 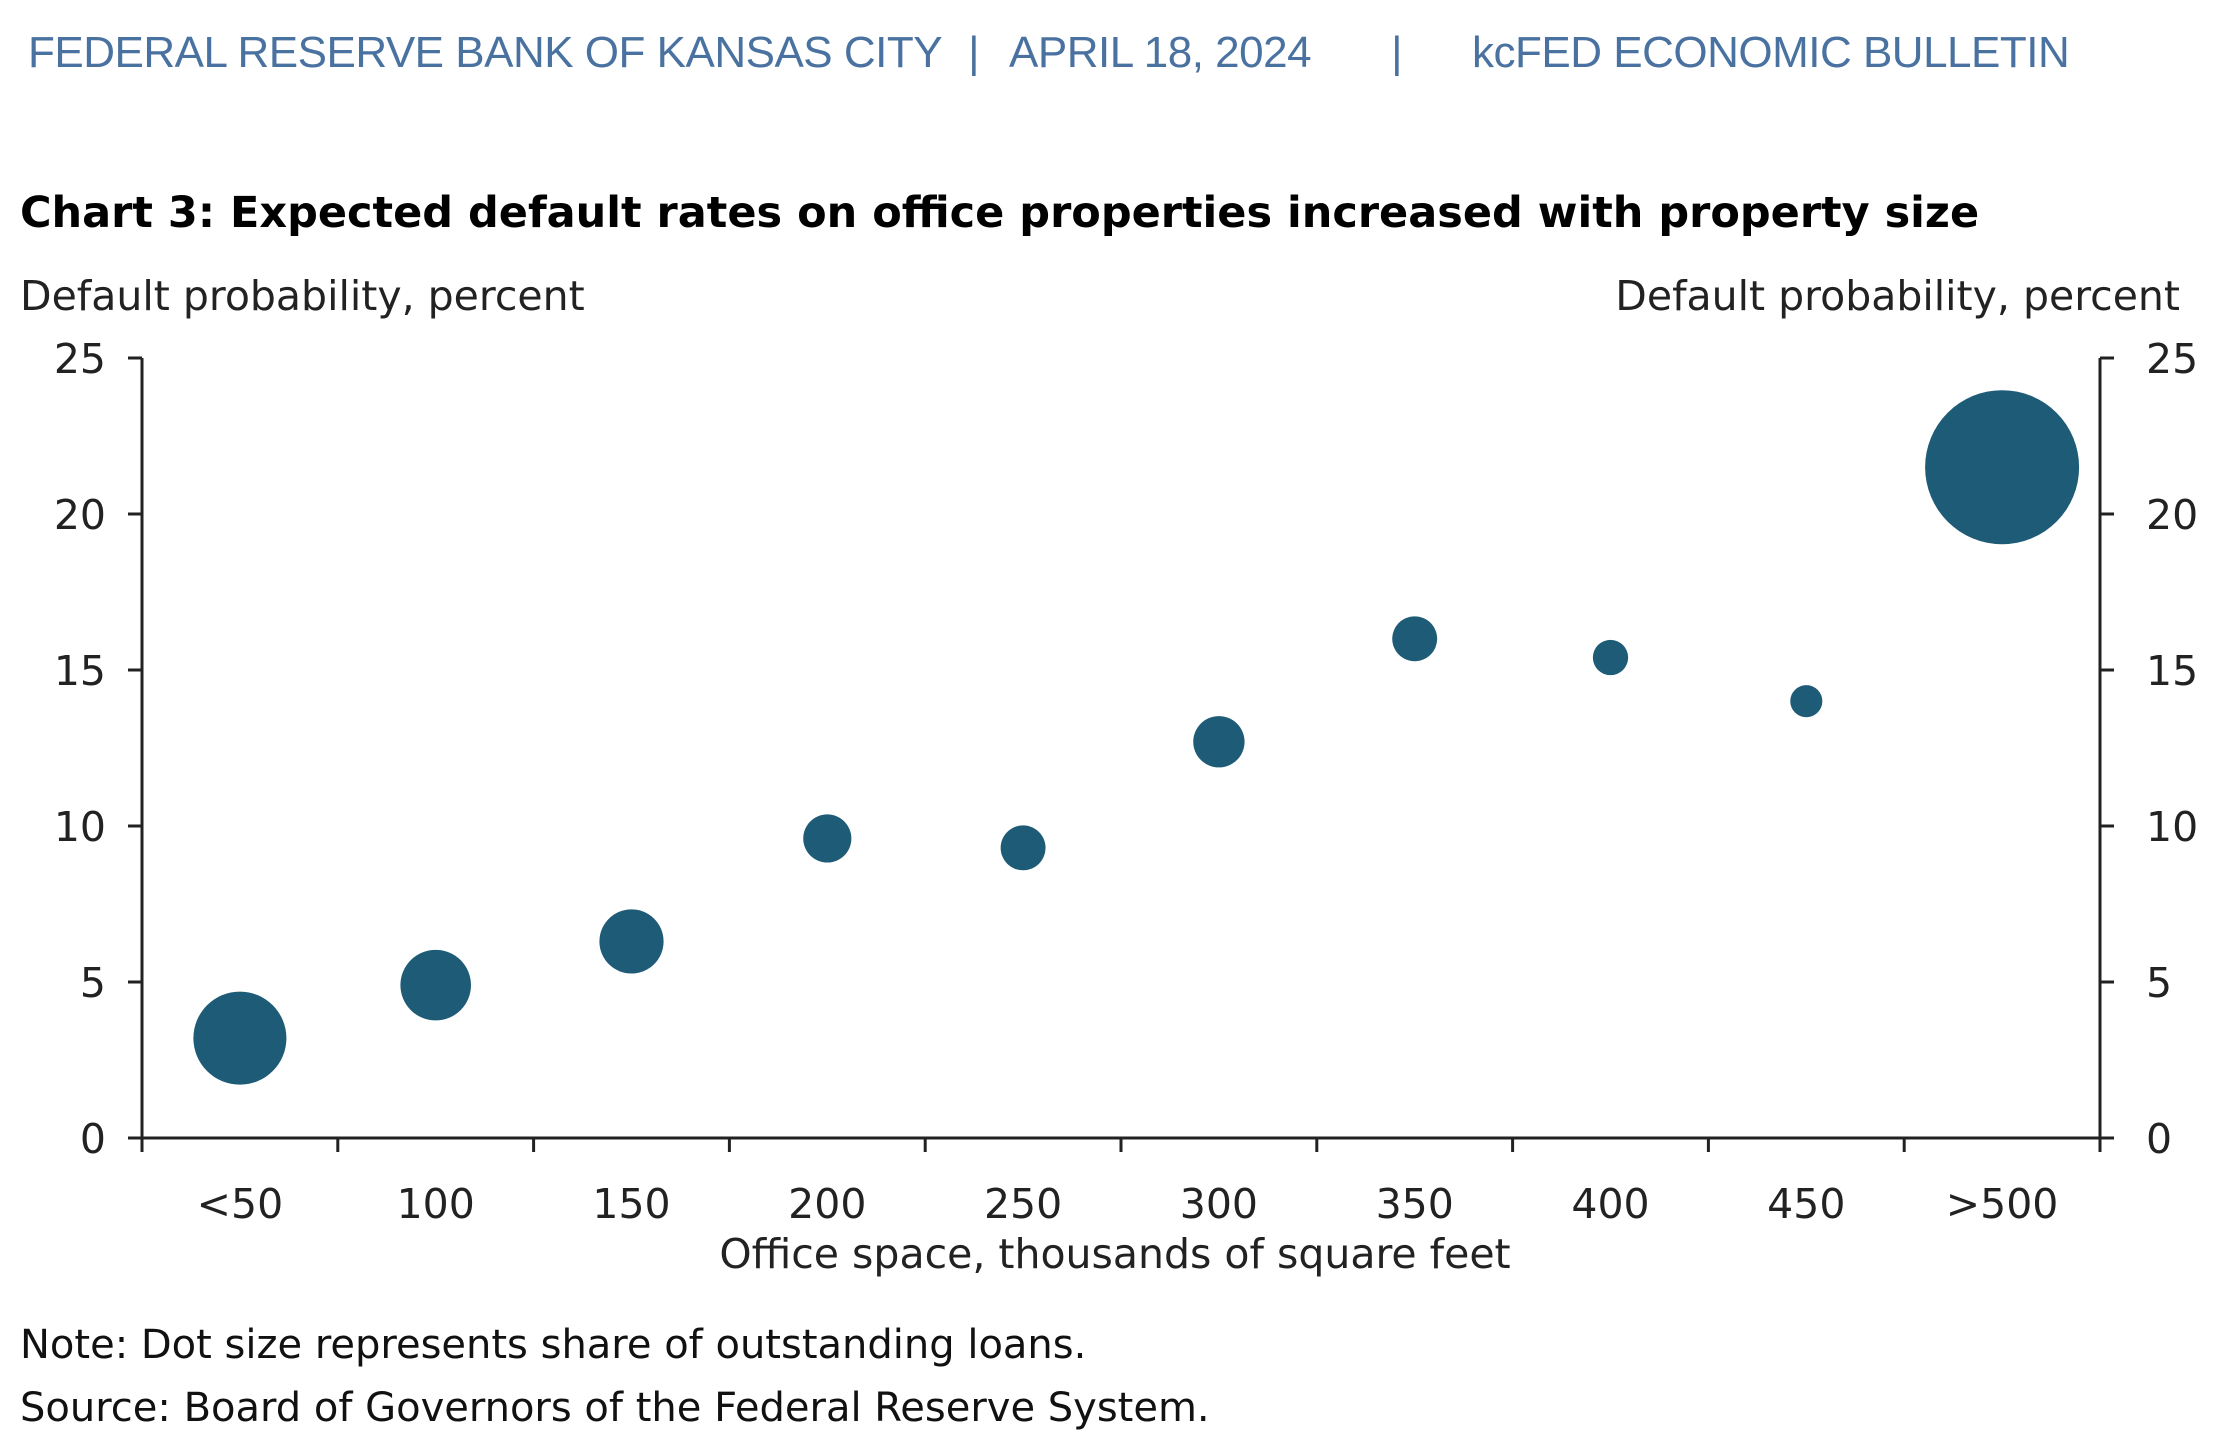 I want to click on y-ticks-left: 0 5 10 15 20 25, so click(x=98, y=749).